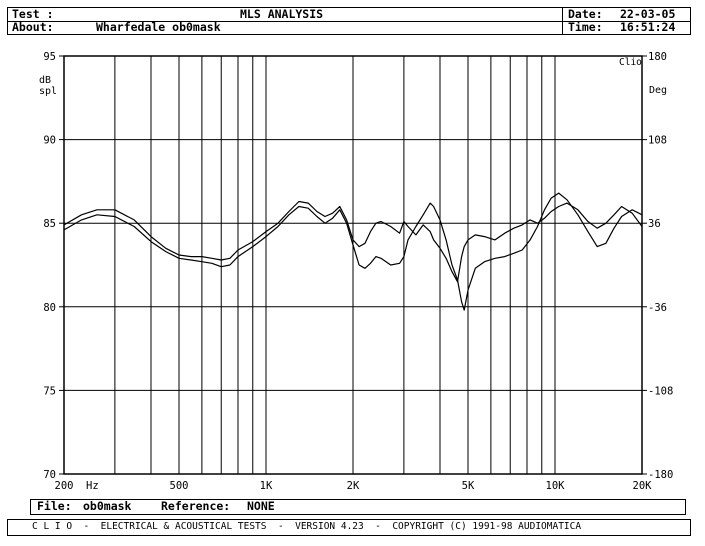 The image size is (705, 546). I want to click on y-tick-label: 95, so click(49, 57).